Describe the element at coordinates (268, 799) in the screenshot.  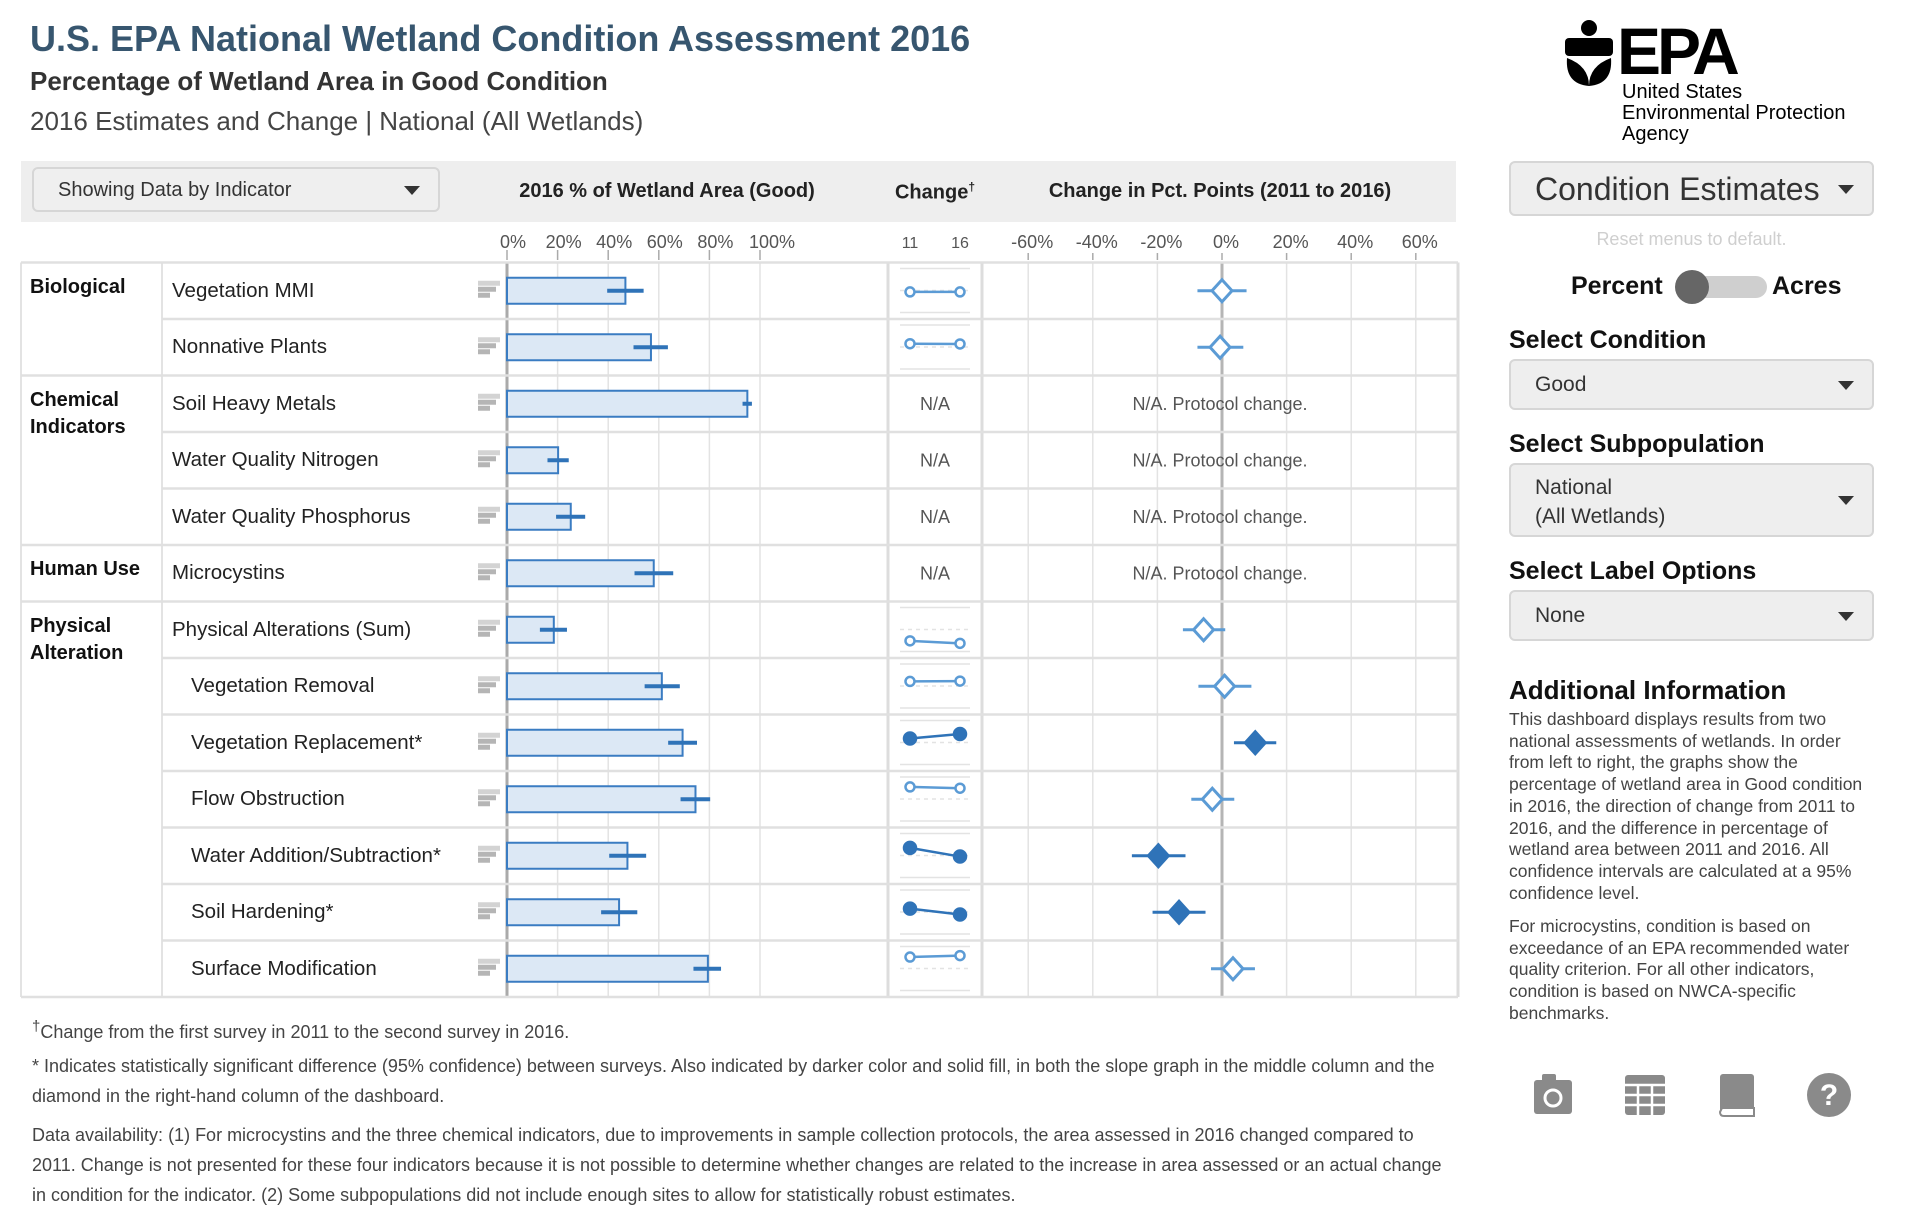
I see `indicator-label: Flow Obstruction` at that location.